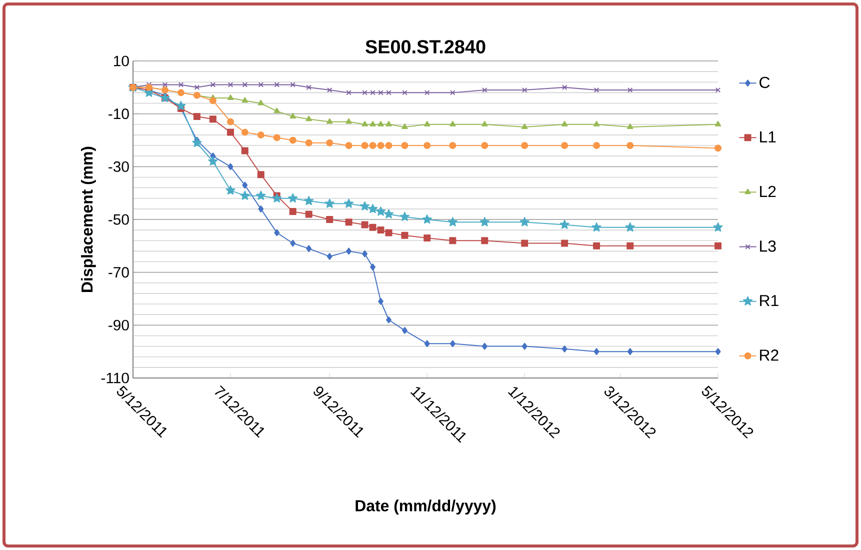 The width and height of the screenshot is (861, 550). Describe the element at coordinates (118, 114) in the screenshot. I see `y-tick-label: -10` at that location.